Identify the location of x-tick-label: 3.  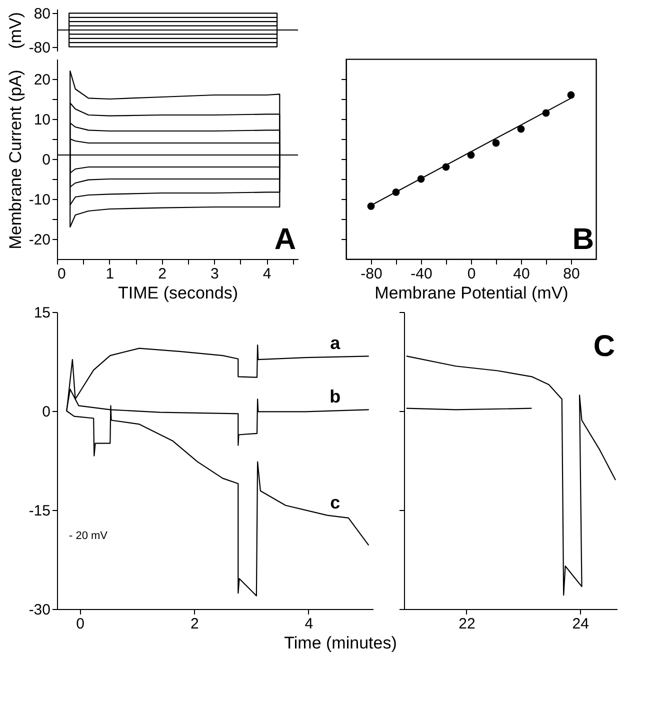
(214, 274).